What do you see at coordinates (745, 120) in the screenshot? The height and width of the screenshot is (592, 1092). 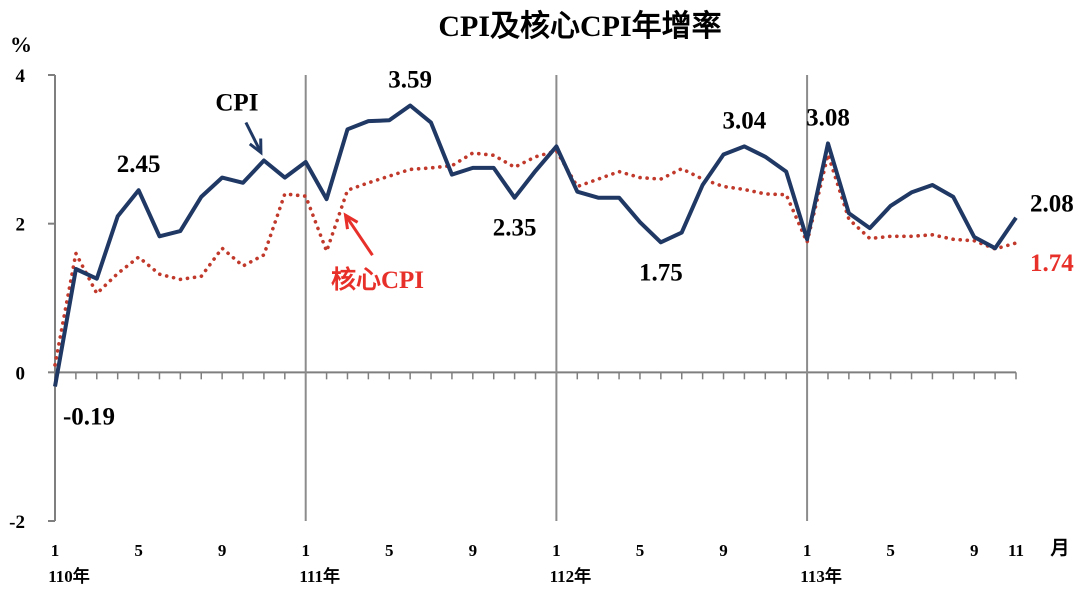 I see `data-label: 3.04` at bounding box center [745, 120].